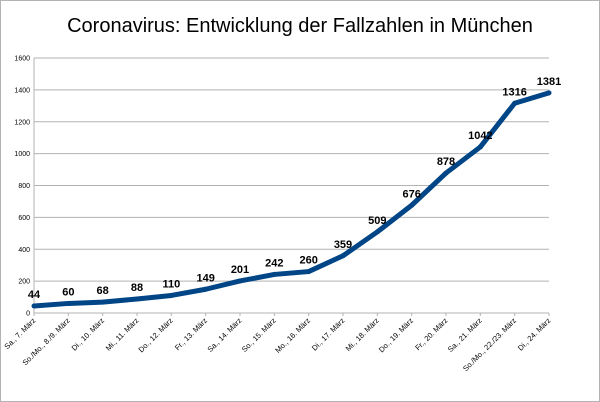  I want to click on y-tick-label: 1000, so click(22, 154).